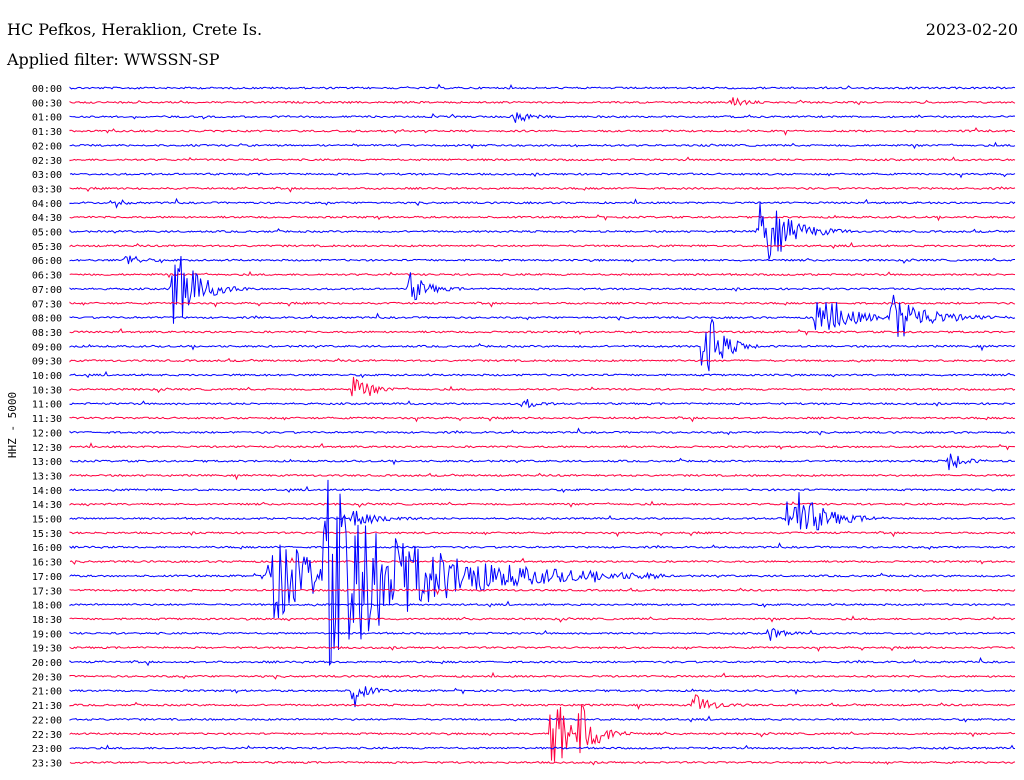  I want to click on row-label: 16:00, so click(47, 548).